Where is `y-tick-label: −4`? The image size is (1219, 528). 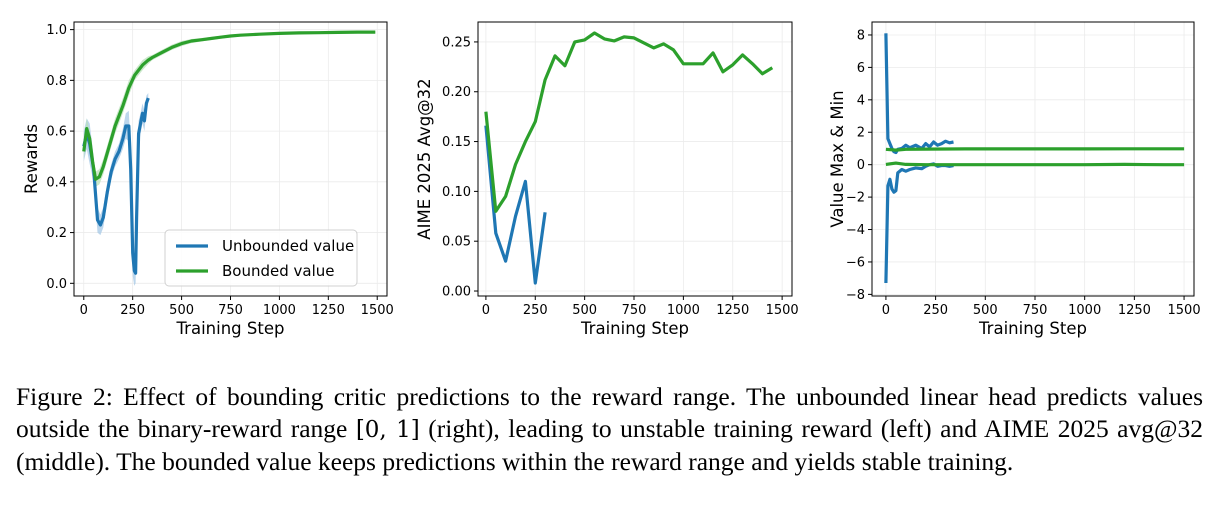 y-tick-label: −4 is located at coordinates (855, 230).